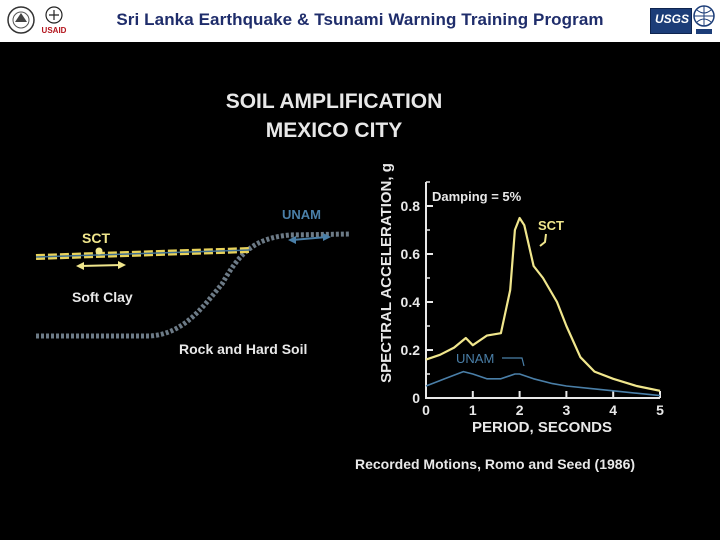 This screenshot has height=540, width=720. What do you see at coordinates (475, 358) in the screenshot?
I see `unam-series-label: UNAM` at bounding box center [475, 358].